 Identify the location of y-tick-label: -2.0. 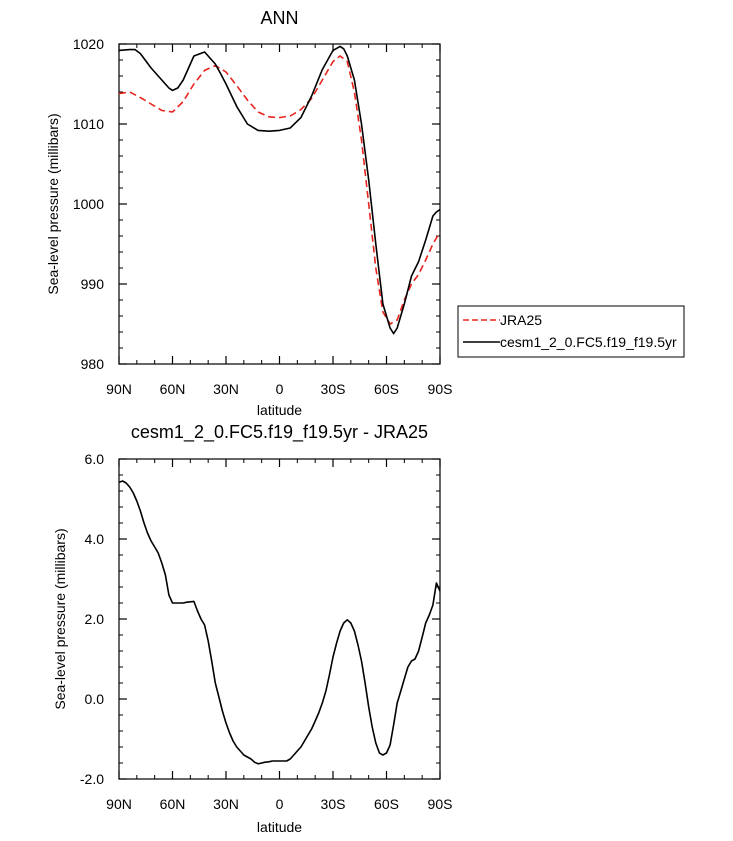
(92, 779).